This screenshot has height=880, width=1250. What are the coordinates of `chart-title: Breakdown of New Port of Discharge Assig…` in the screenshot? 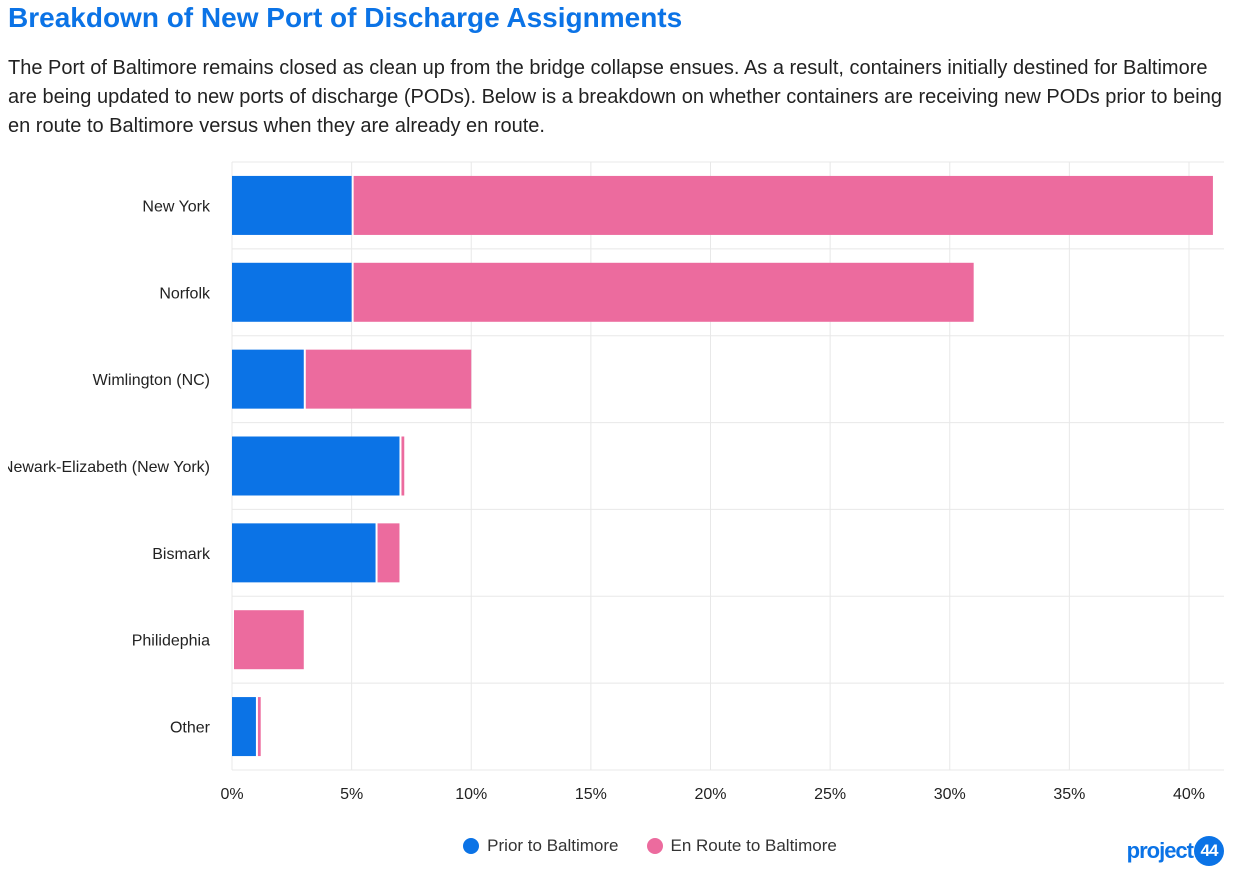 It's located at (345, 17).